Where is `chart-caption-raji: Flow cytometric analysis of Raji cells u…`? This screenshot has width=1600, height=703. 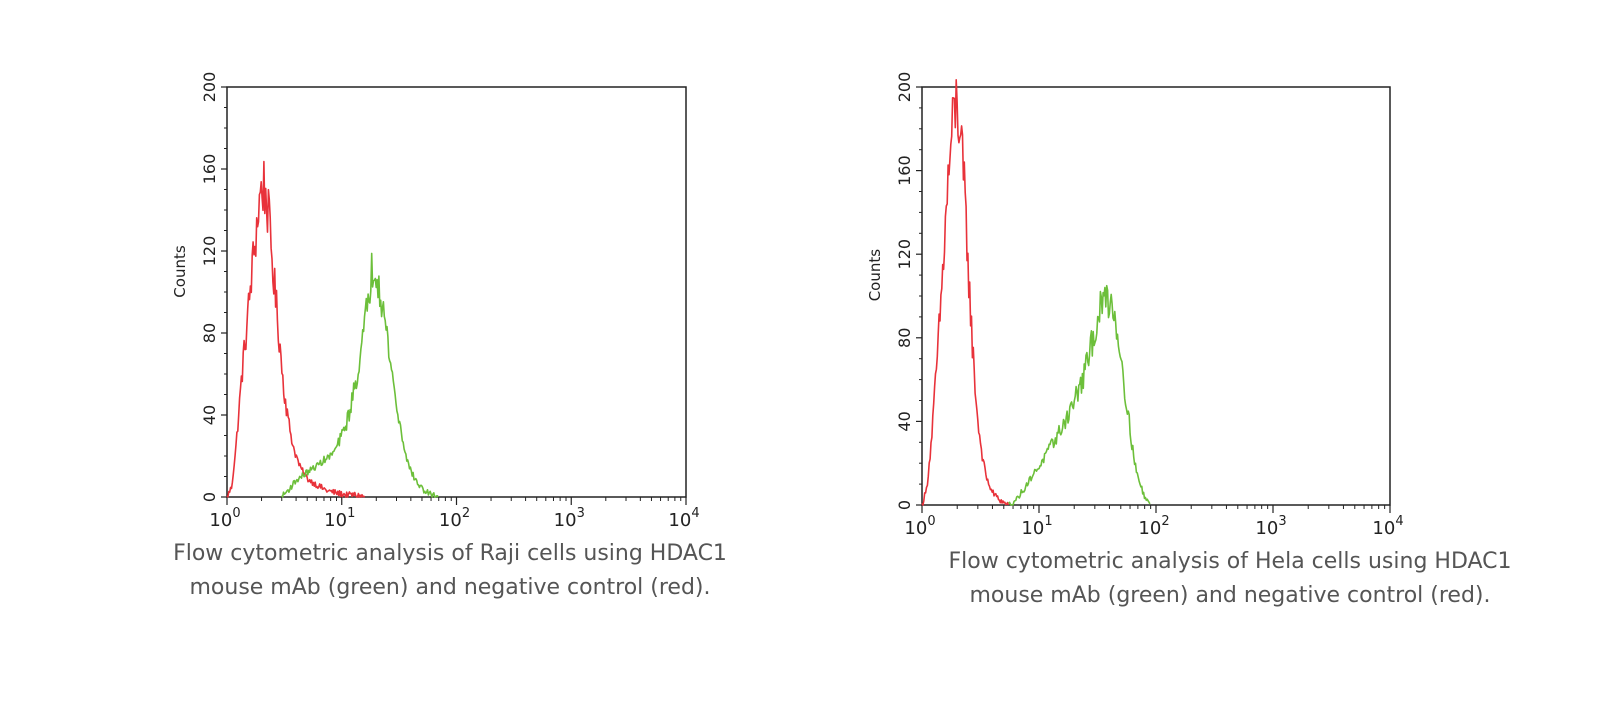
chart-caption-raji: Flow cytometric analysis of Raji cells u… is located at coordinates (450, 571).